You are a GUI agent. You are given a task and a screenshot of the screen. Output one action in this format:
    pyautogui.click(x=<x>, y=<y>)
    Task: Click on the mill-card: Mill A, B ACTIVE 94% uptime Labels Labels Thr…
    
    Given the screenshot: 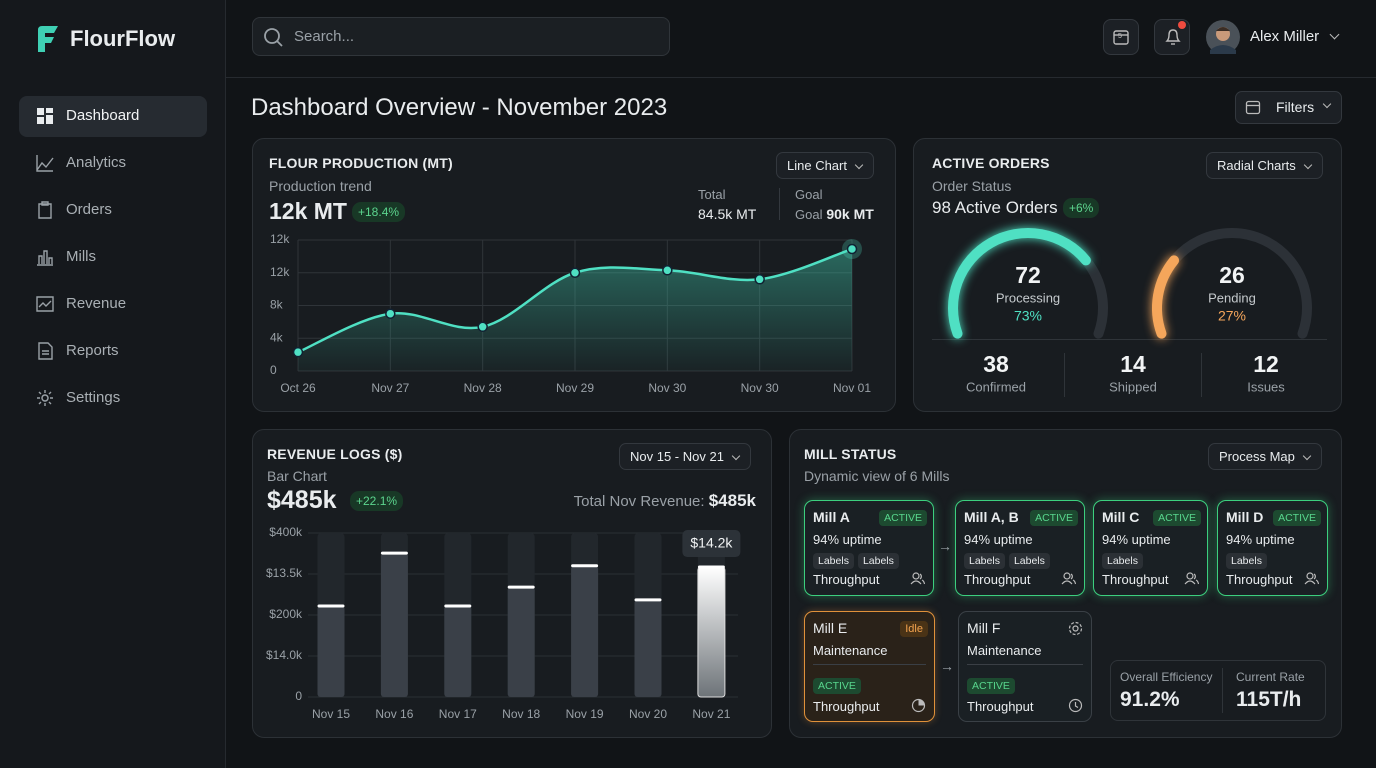 What is the action you would take?
    pyautogui.click(x=1020, y=548)
    